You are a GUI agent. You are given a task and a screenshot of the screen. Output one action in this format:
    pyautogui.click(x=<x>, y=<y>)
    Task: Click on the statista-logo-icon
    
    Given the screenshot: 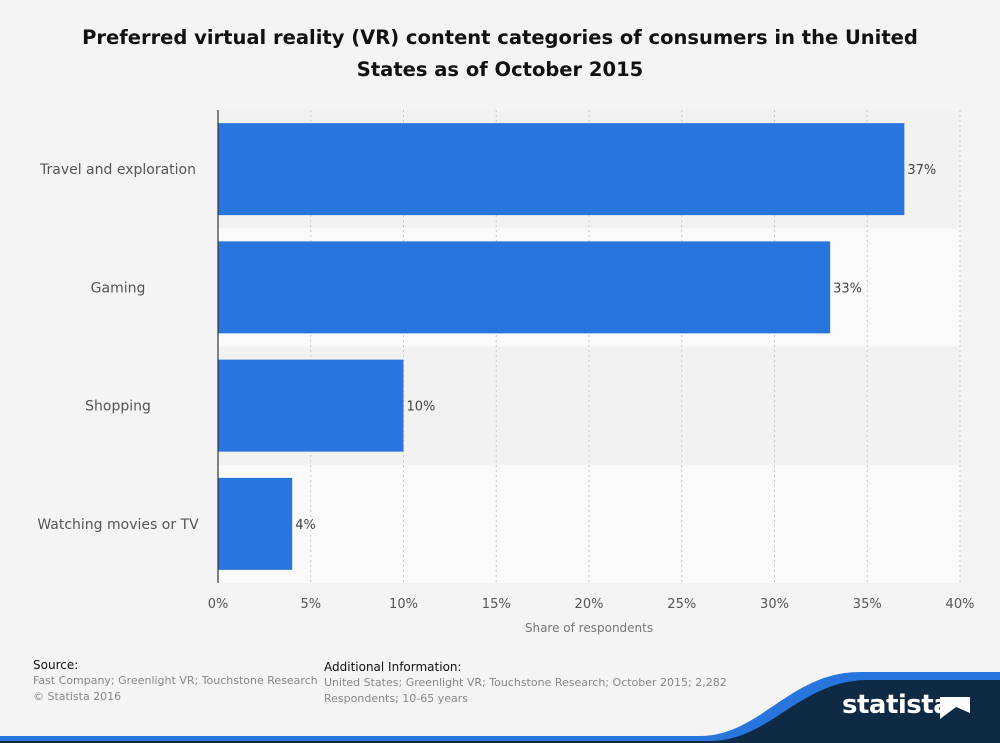 What is the action you would take?
    pyautogui.click(x=955, y=710)
    